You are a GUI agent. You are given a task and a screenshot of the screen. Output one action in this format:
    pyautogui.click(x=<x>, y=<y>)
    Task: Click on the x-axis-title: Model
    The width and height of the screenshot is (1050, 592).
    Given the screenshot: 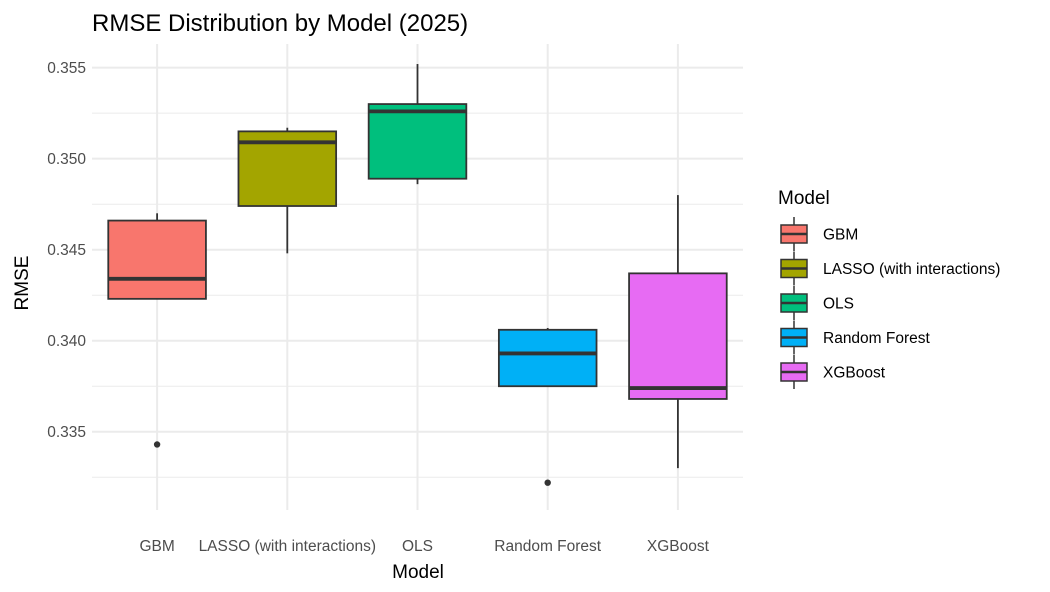 What is the action you would take?
    pyautogui.click(x=418, y=572)
    